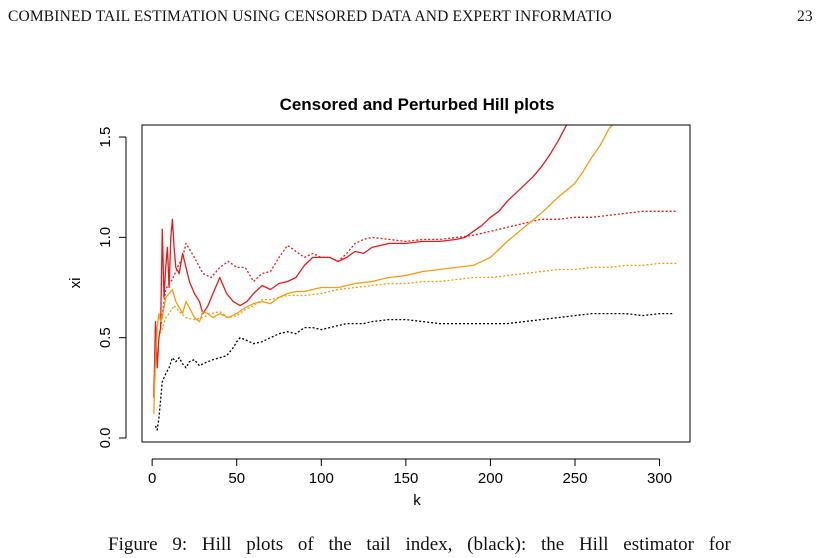  What do you see at coordinates (75, 283) in the screenshot?
I see `y-axis-label: xi` at bounding box center [75, 283].